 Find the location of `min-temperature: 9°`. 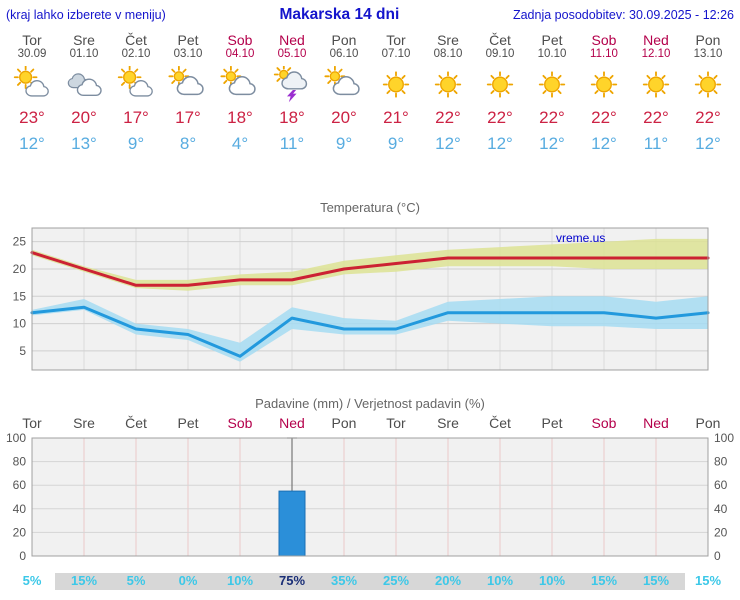

min-temperature: 9° is located at coordinates (344, 143).